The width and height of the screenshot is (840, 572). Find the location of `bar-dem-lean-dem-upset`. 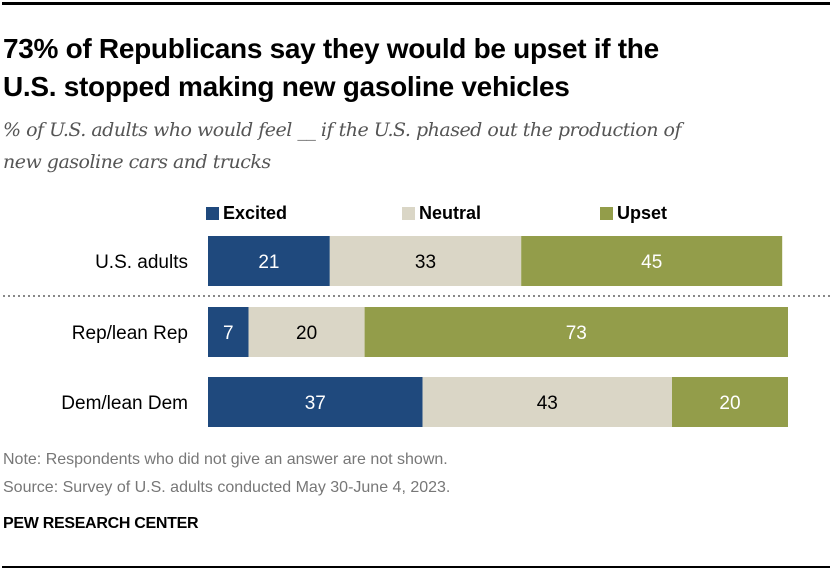

bar-dem-lean-dem-upset is located at coordinates (730, 402).